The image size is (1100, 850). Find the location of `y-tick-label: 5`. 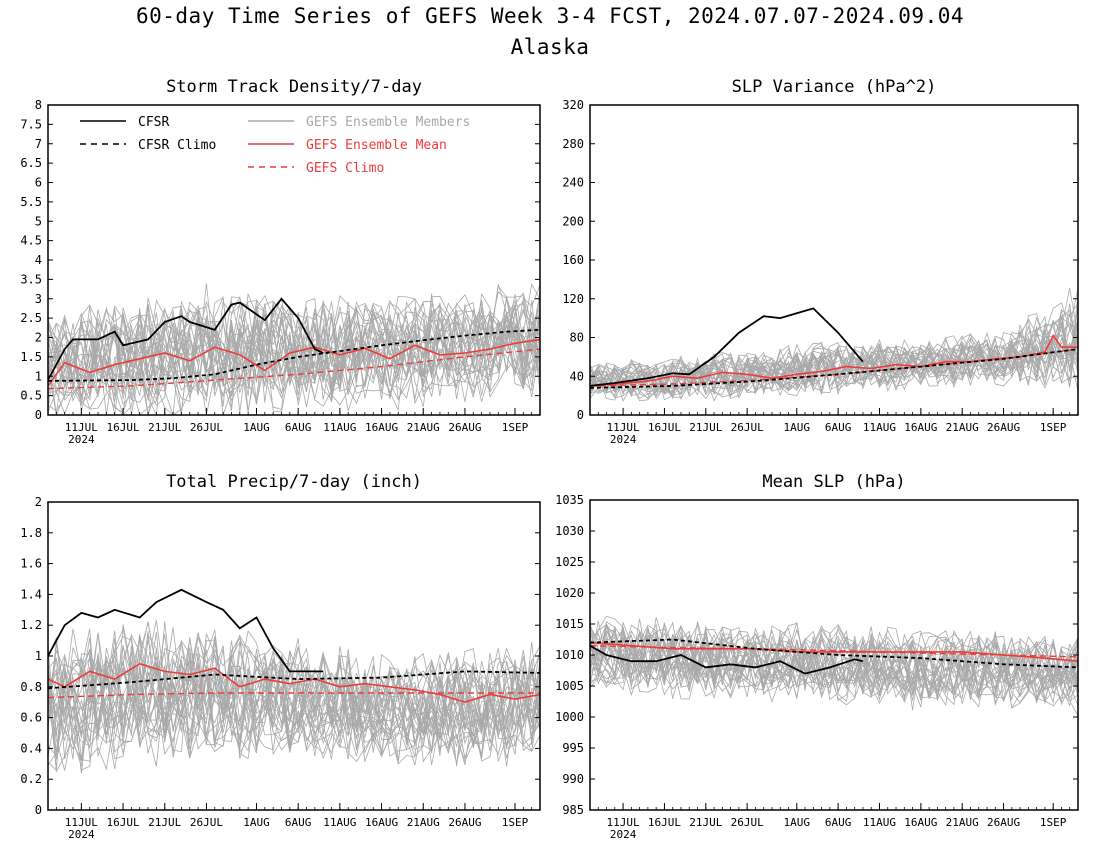

y-tick-label: 5 is located at coordinates (38, 221).